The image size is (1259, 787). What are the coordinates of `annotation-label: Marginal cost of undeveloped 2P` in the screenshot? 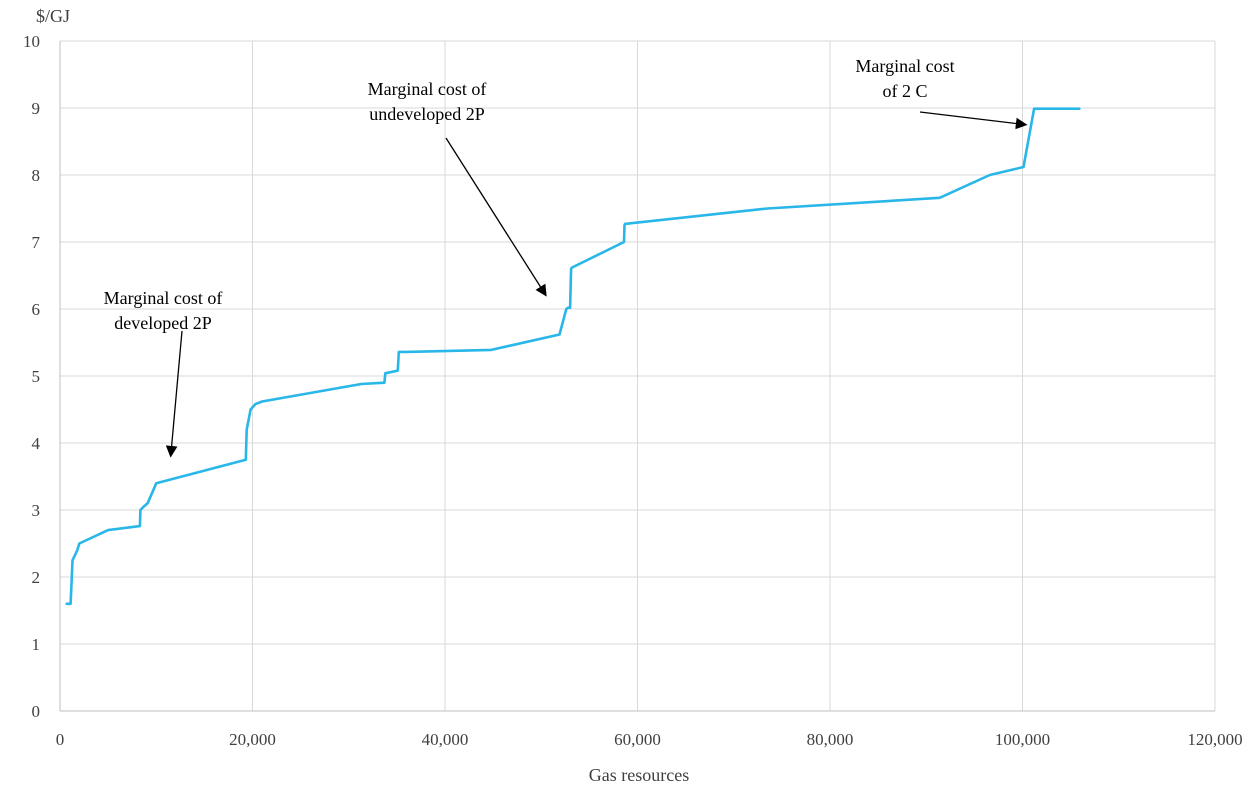 It's located at (427, 101).